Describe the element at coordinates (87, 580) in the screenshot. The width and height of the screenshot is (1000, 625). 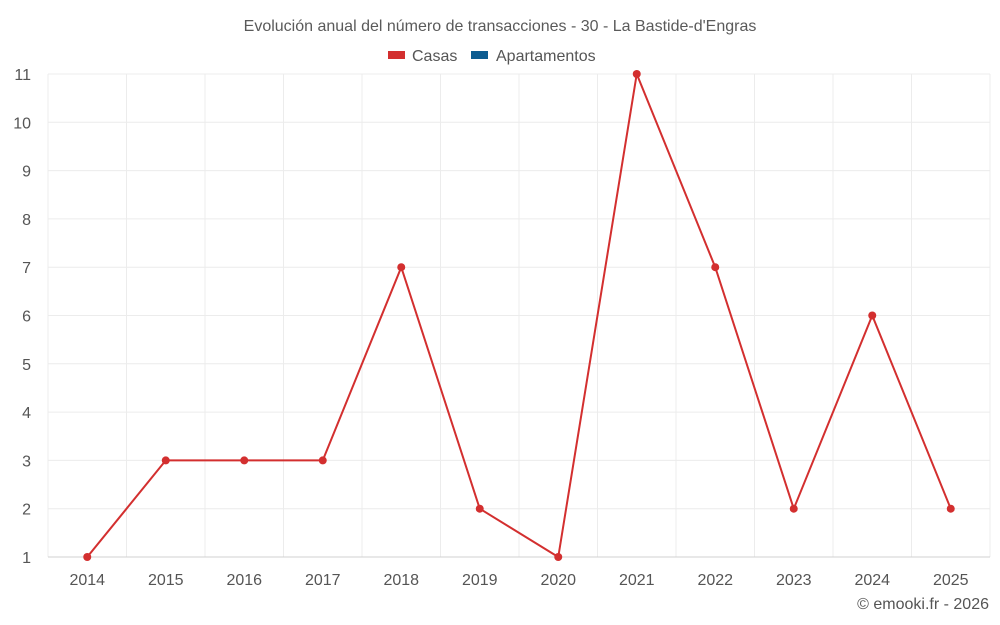
I see `x-tick-label: 2014` at that location.